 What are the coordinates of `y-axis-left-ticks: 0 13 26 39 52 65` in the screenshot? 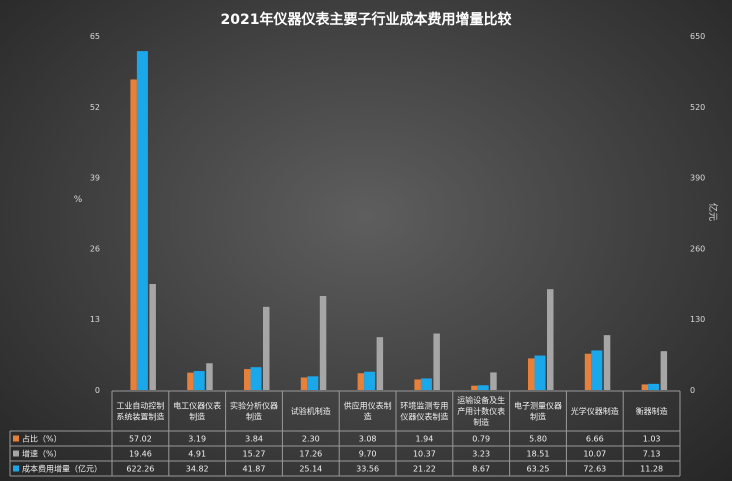 It's located at (95, 213).